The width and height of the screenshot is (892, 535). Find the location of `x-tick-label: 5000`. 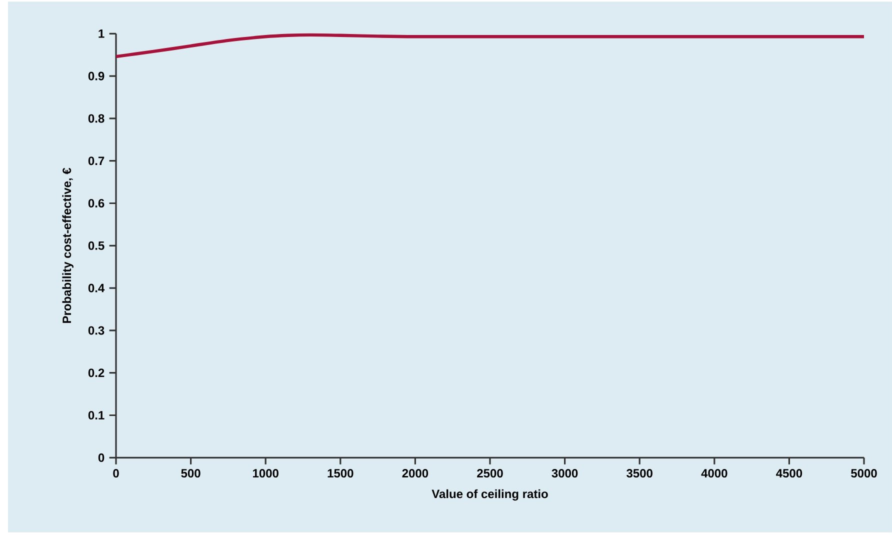

x-tick-label: 5000 is located at coordinates (864, 473).